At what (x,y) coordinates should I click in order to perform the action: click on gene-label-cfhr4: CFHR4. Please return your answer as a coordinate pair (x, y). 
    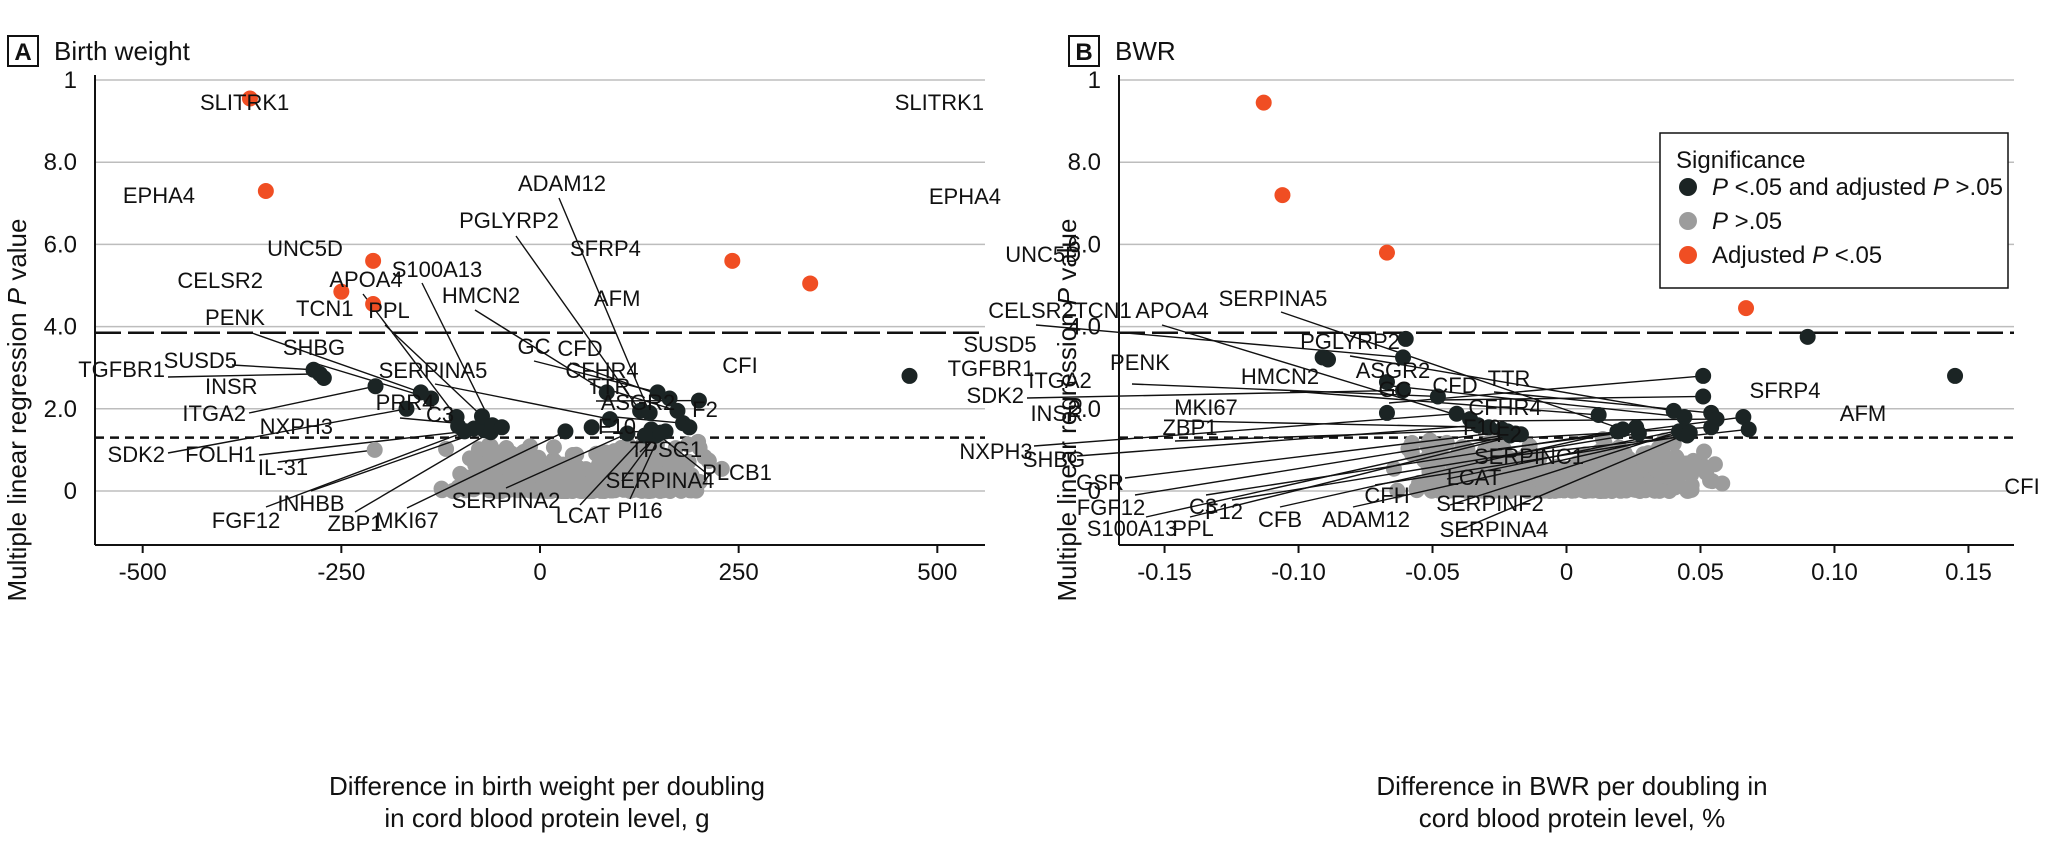
    Looking at the image, I should click on (601, 370).